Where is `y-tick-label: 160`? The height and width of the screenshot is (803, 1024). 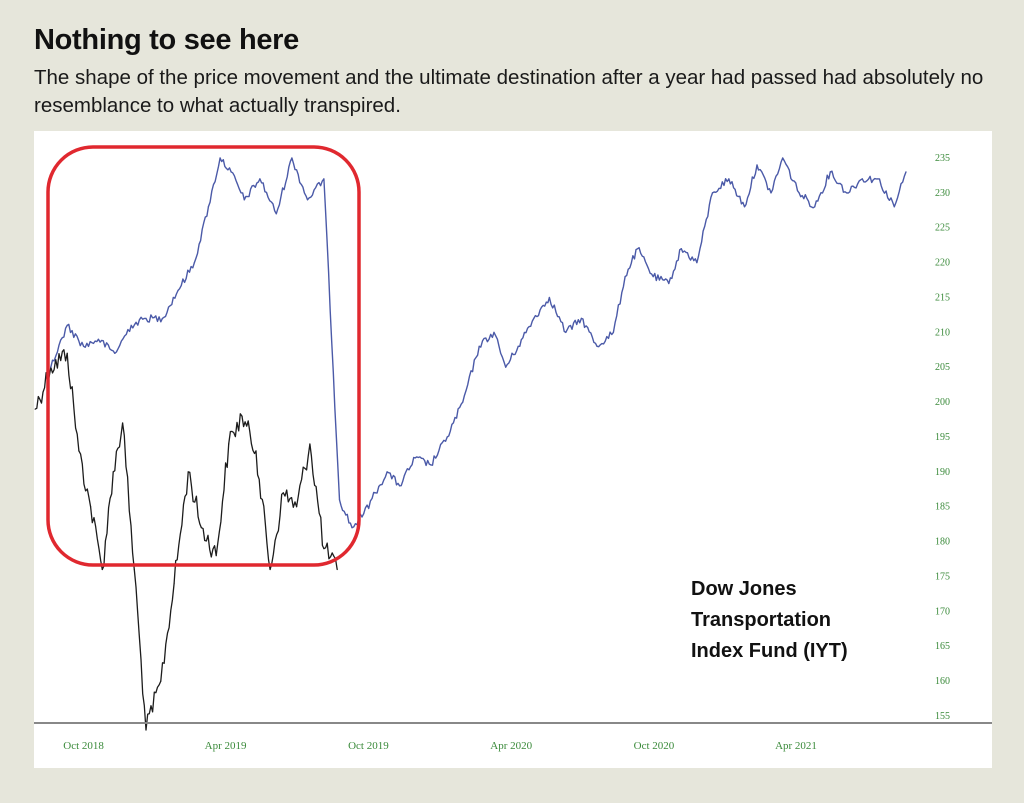
y-tick-label: 160 is located at coordinates (942, 681).